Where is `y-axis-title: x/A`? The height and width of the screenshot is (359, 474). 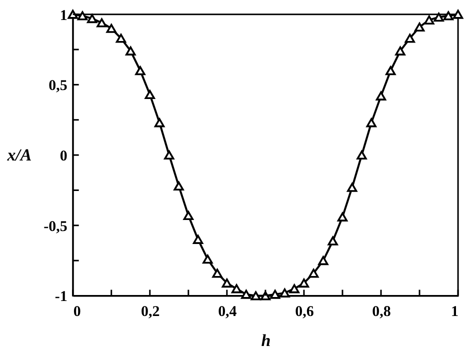 y-axis-title: x/A is located at coordinates (19, 155).